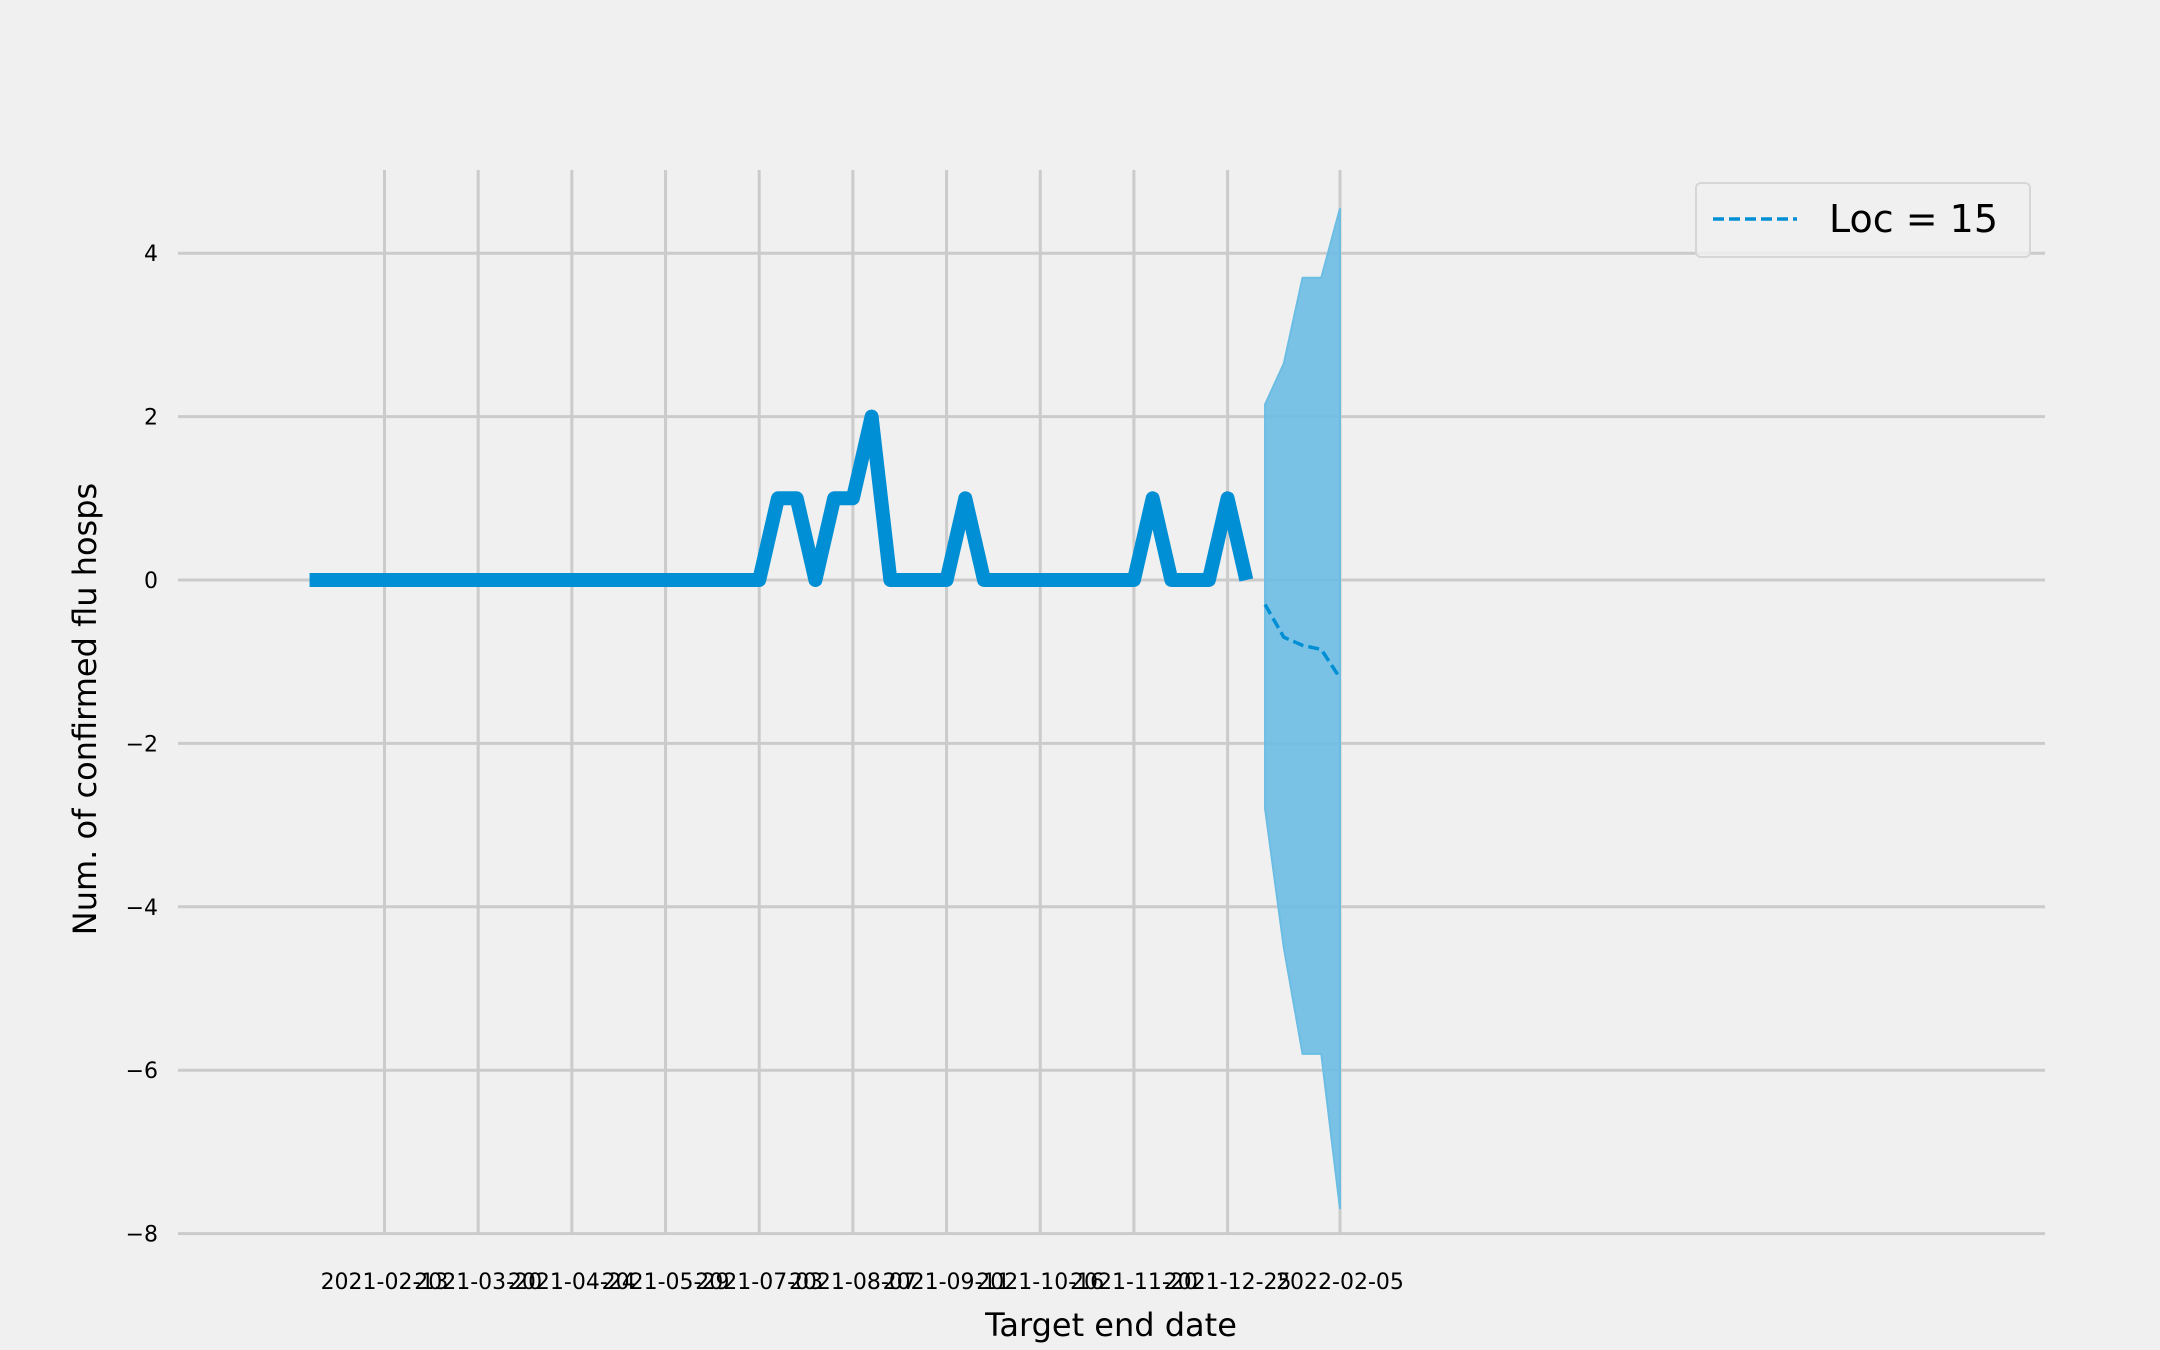  I want to click on y-tick-label: −4, so click(142, 908).